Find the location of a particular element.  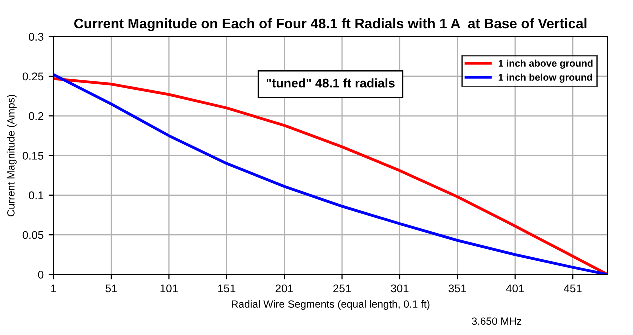

x-tick-label: 401 is located at coordinates (515, 288).